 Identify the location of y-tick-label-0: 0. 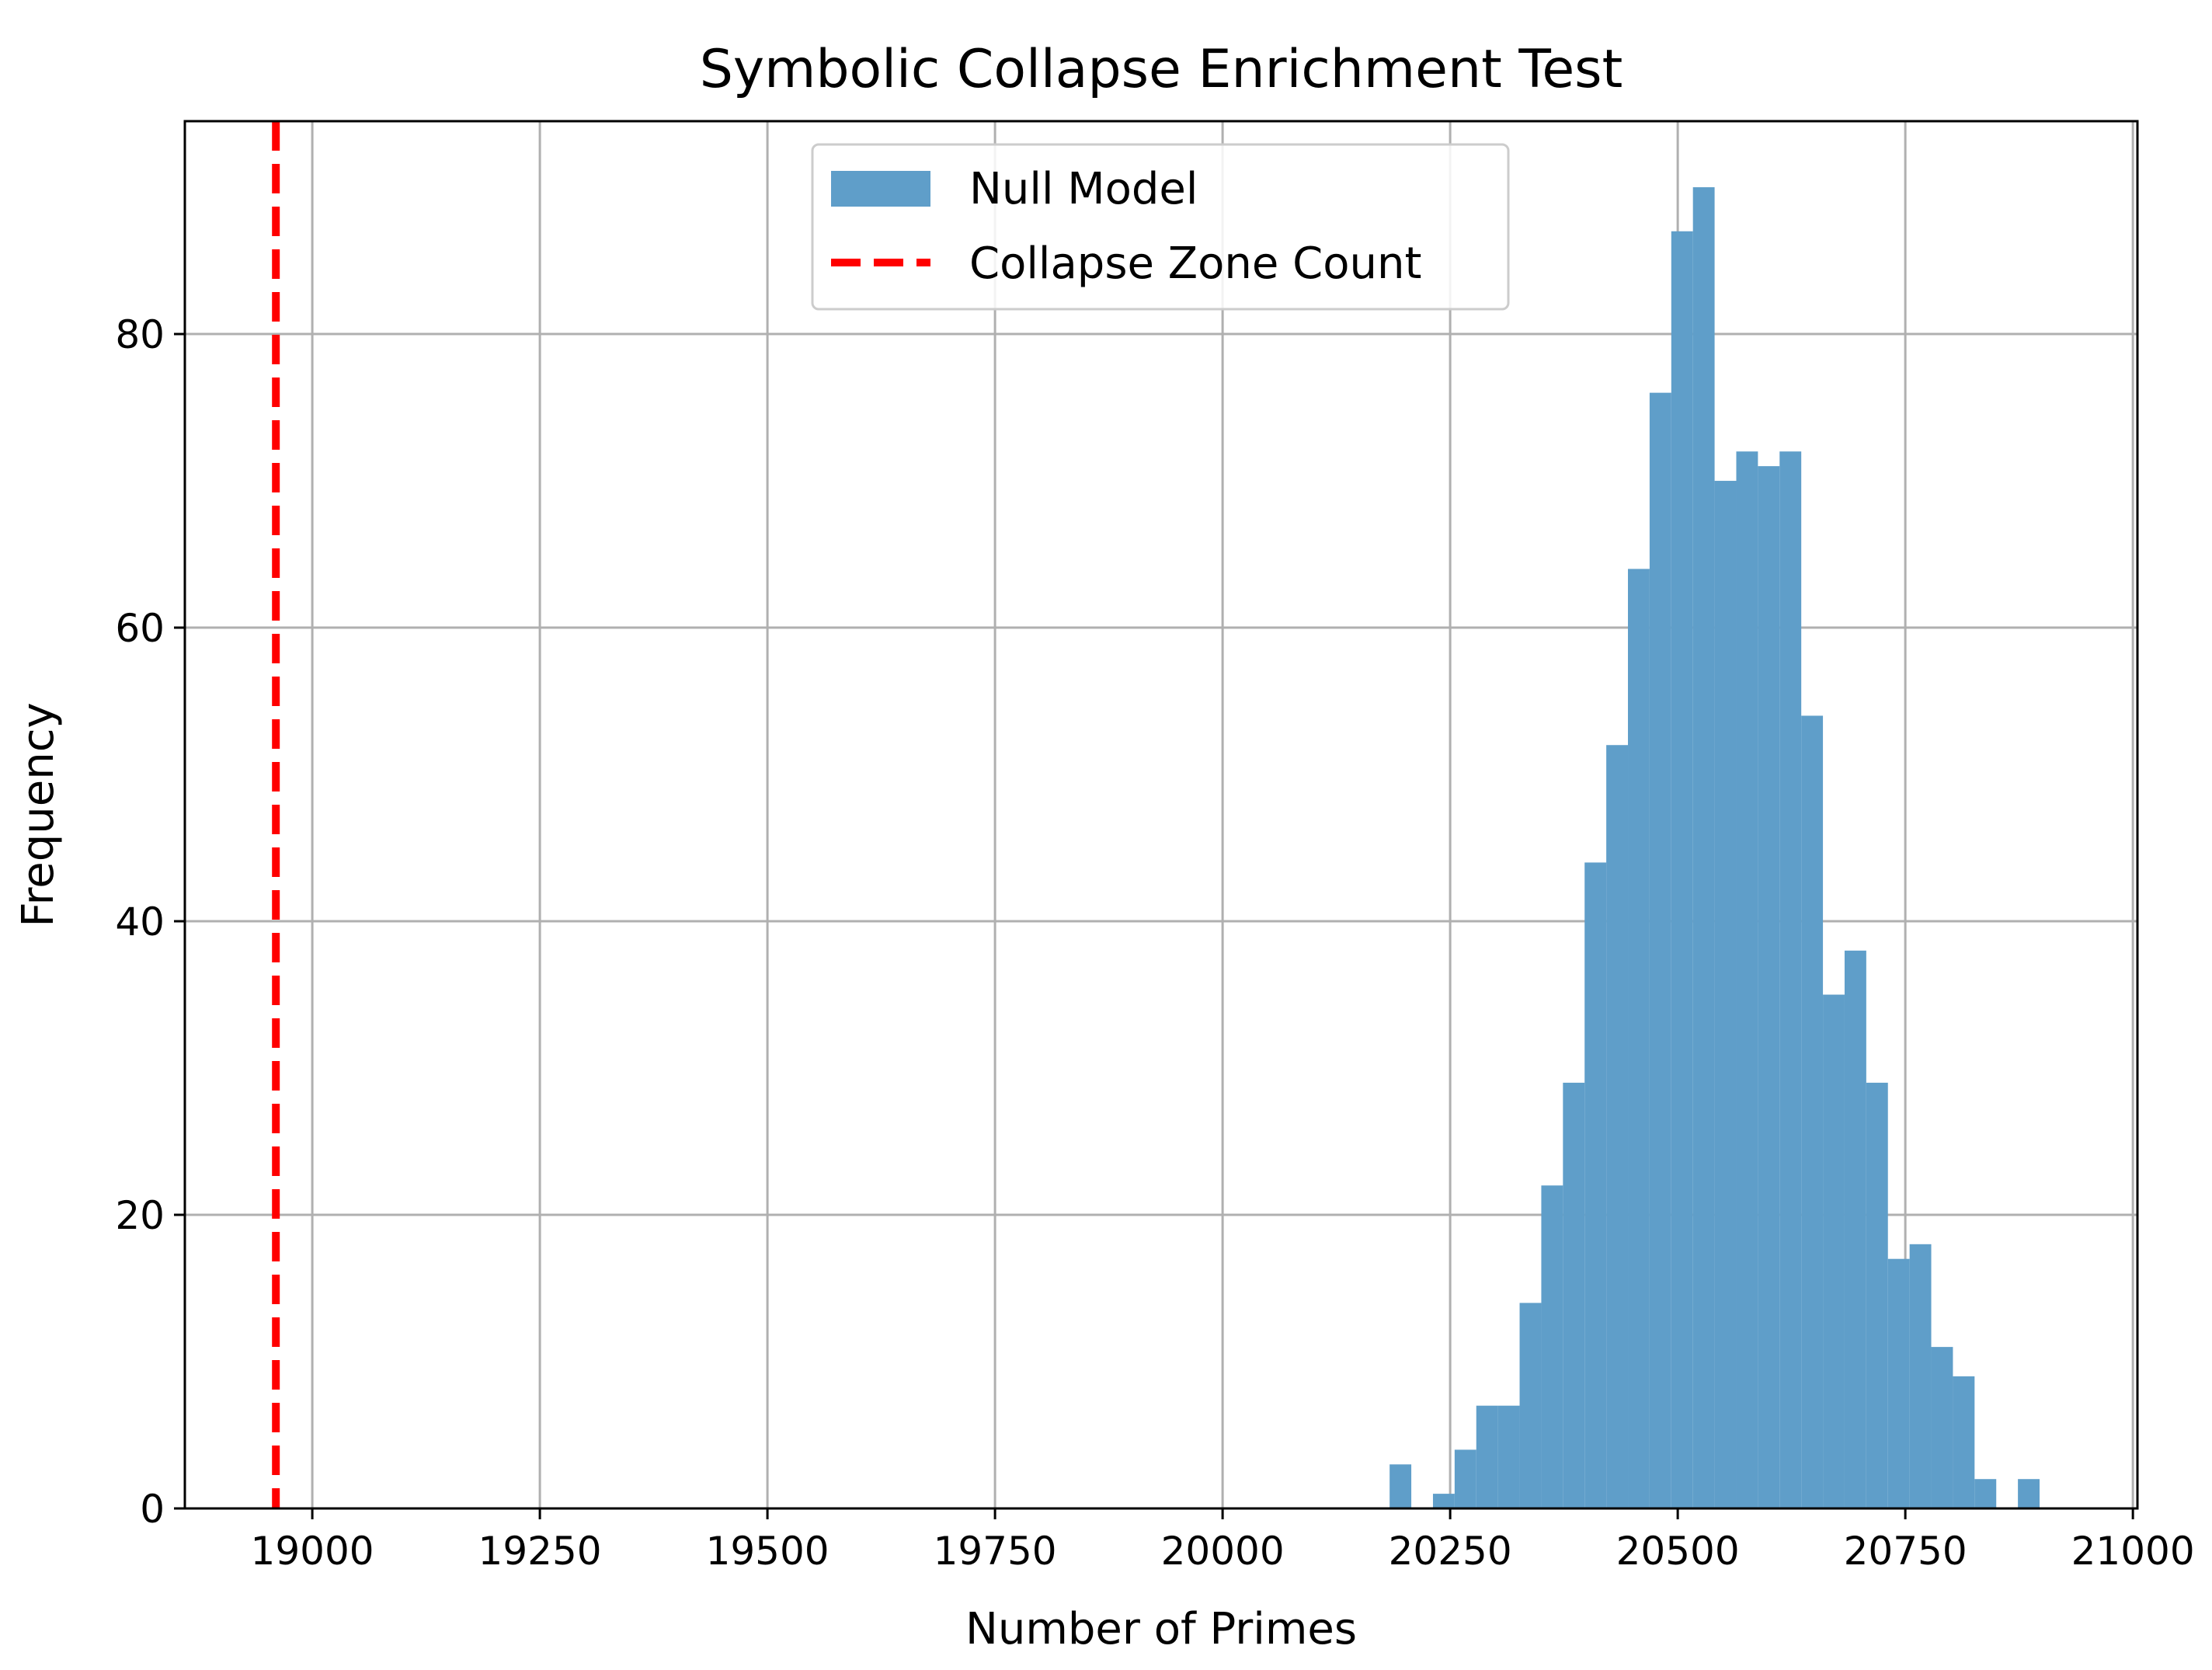
(152, 1509).